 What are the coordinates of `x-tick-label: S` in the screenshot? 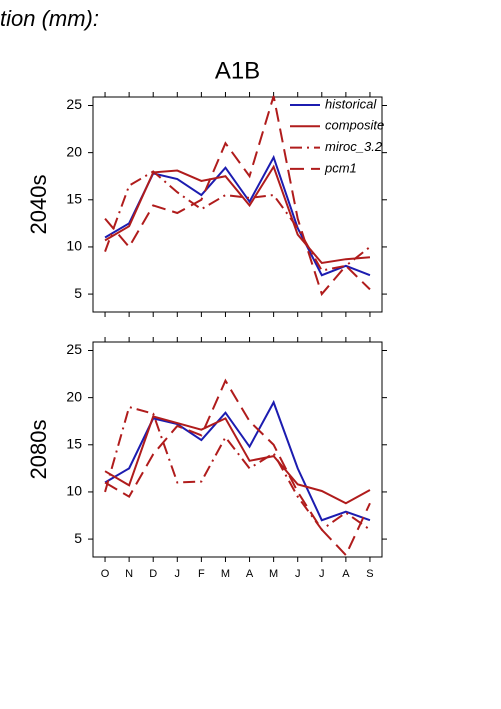 It's located at (369, 574).